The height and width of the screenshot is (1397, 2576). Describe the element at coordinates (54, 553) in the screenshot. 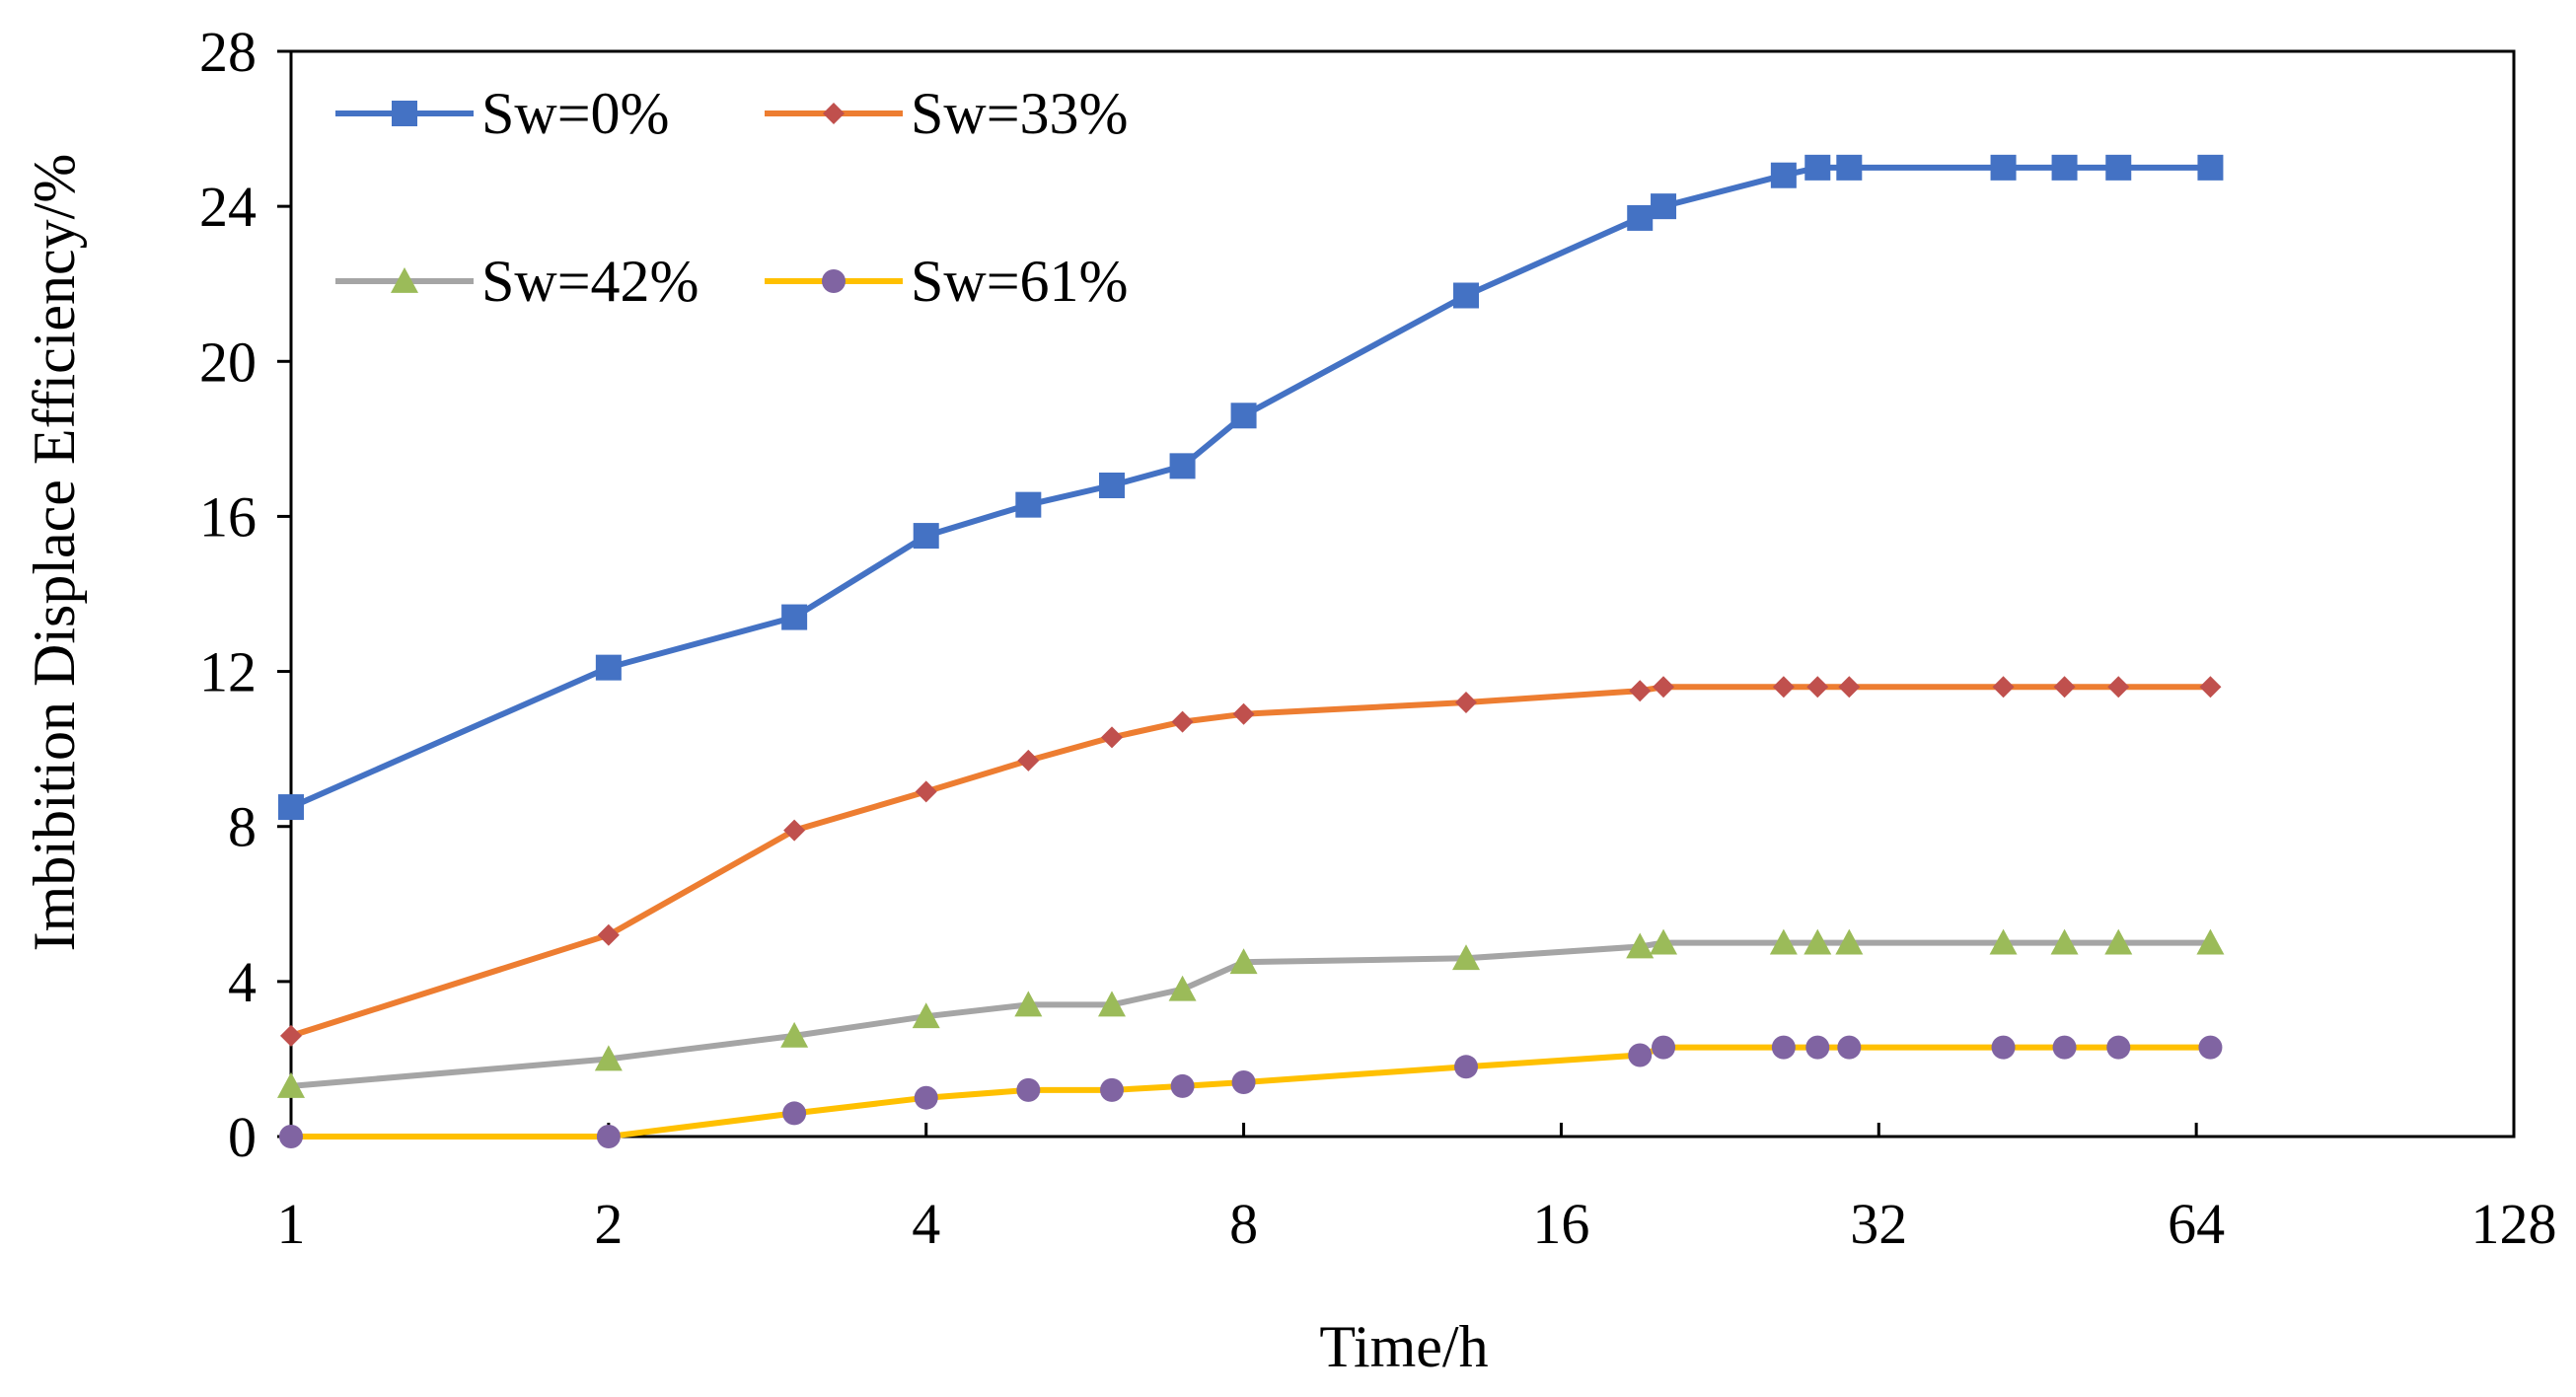

I see `y-axis-title: Imbibition Displace Efficiency/%` at that location.